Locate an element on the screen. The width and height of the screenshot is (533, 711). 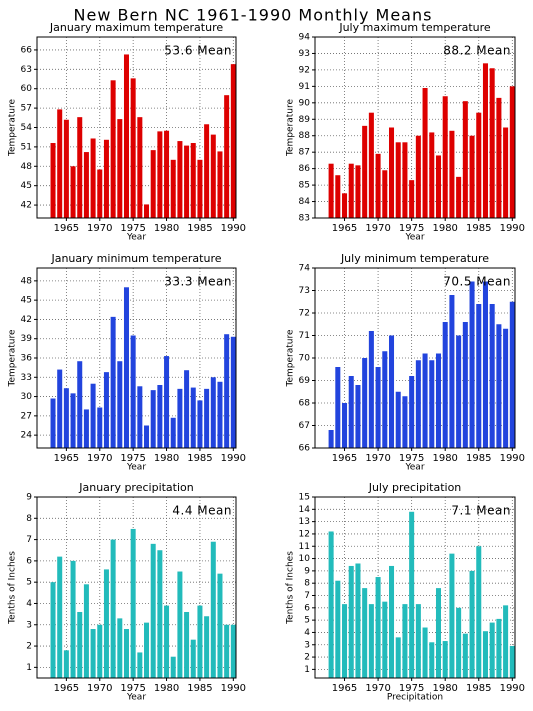
y-tick-label: 5 is located at coordinates (29, 583).